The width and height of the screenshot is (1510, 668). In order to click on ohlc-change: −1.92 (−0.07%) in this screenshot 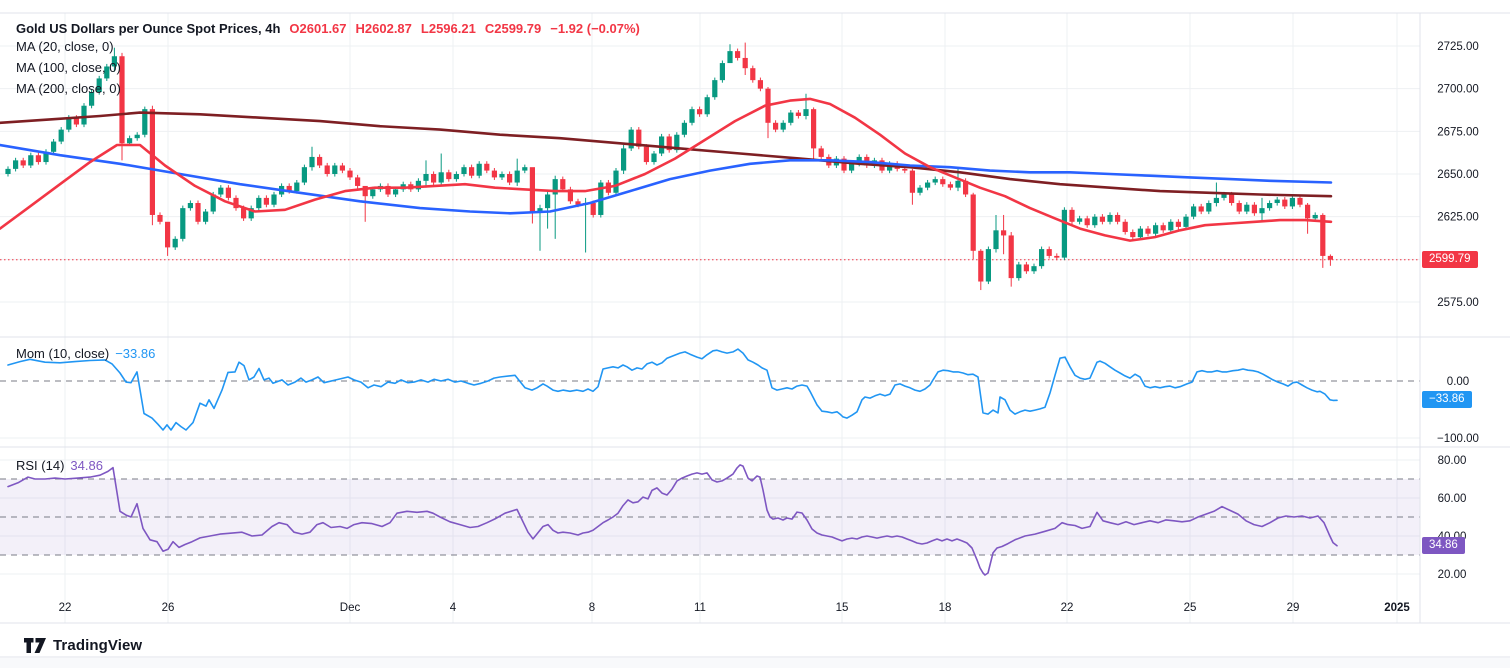, I will do `click(595, 28)`.